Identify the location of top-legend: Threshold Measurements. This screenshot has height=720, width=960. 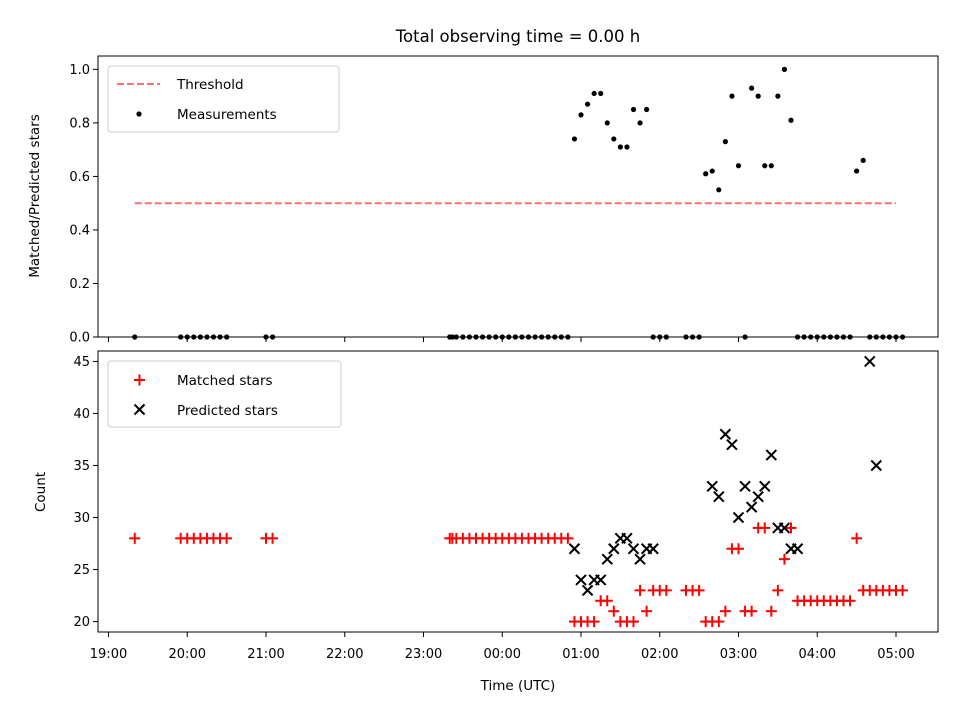
(223, 99).